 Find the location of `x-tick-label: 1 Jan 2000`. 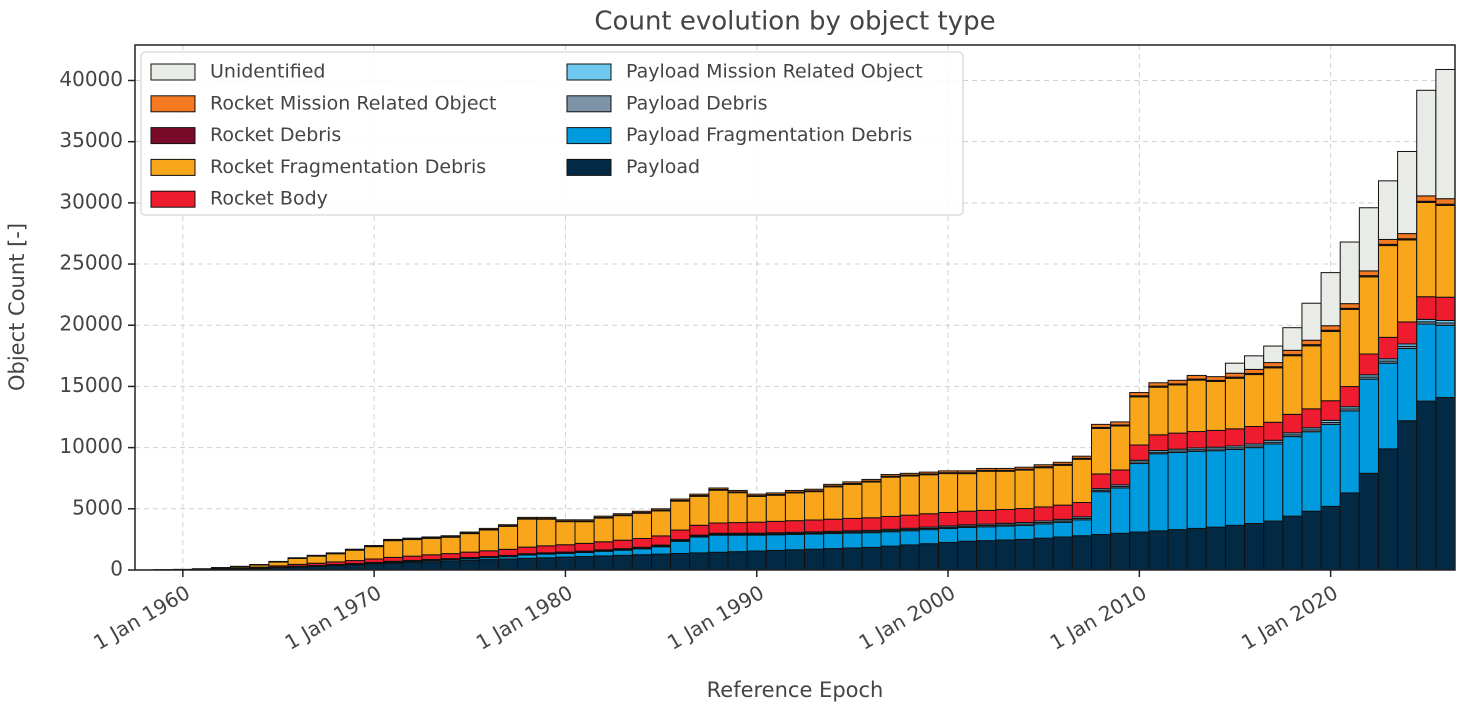

x-tick-label: 1 Jan 2000 is located at coordinates (906, 617).